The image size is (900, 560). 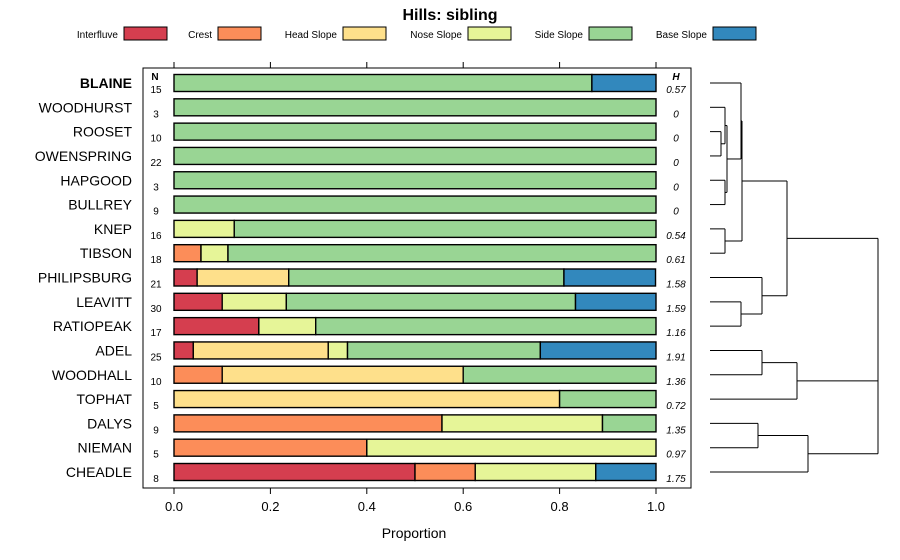 I want to click on bar-adel-head-slope, so click(x=260, y=350).